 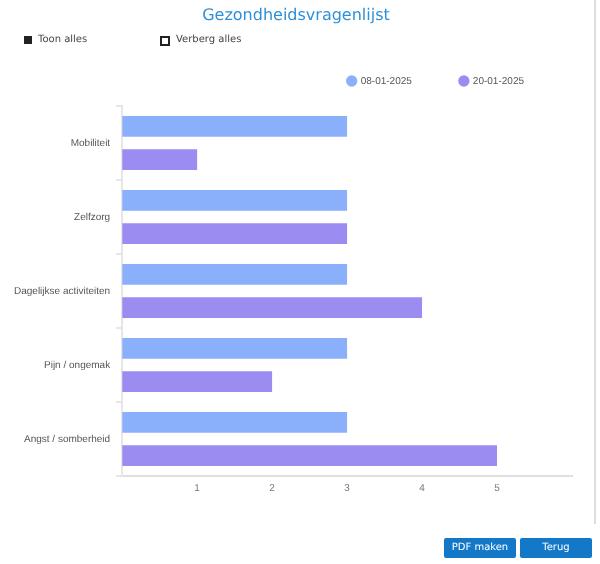 What do you see at coordinates (296, 15) in the screenshot?
I see `chart-title: Gezondheidsvragenlijst` at bounding box center [296, 15].